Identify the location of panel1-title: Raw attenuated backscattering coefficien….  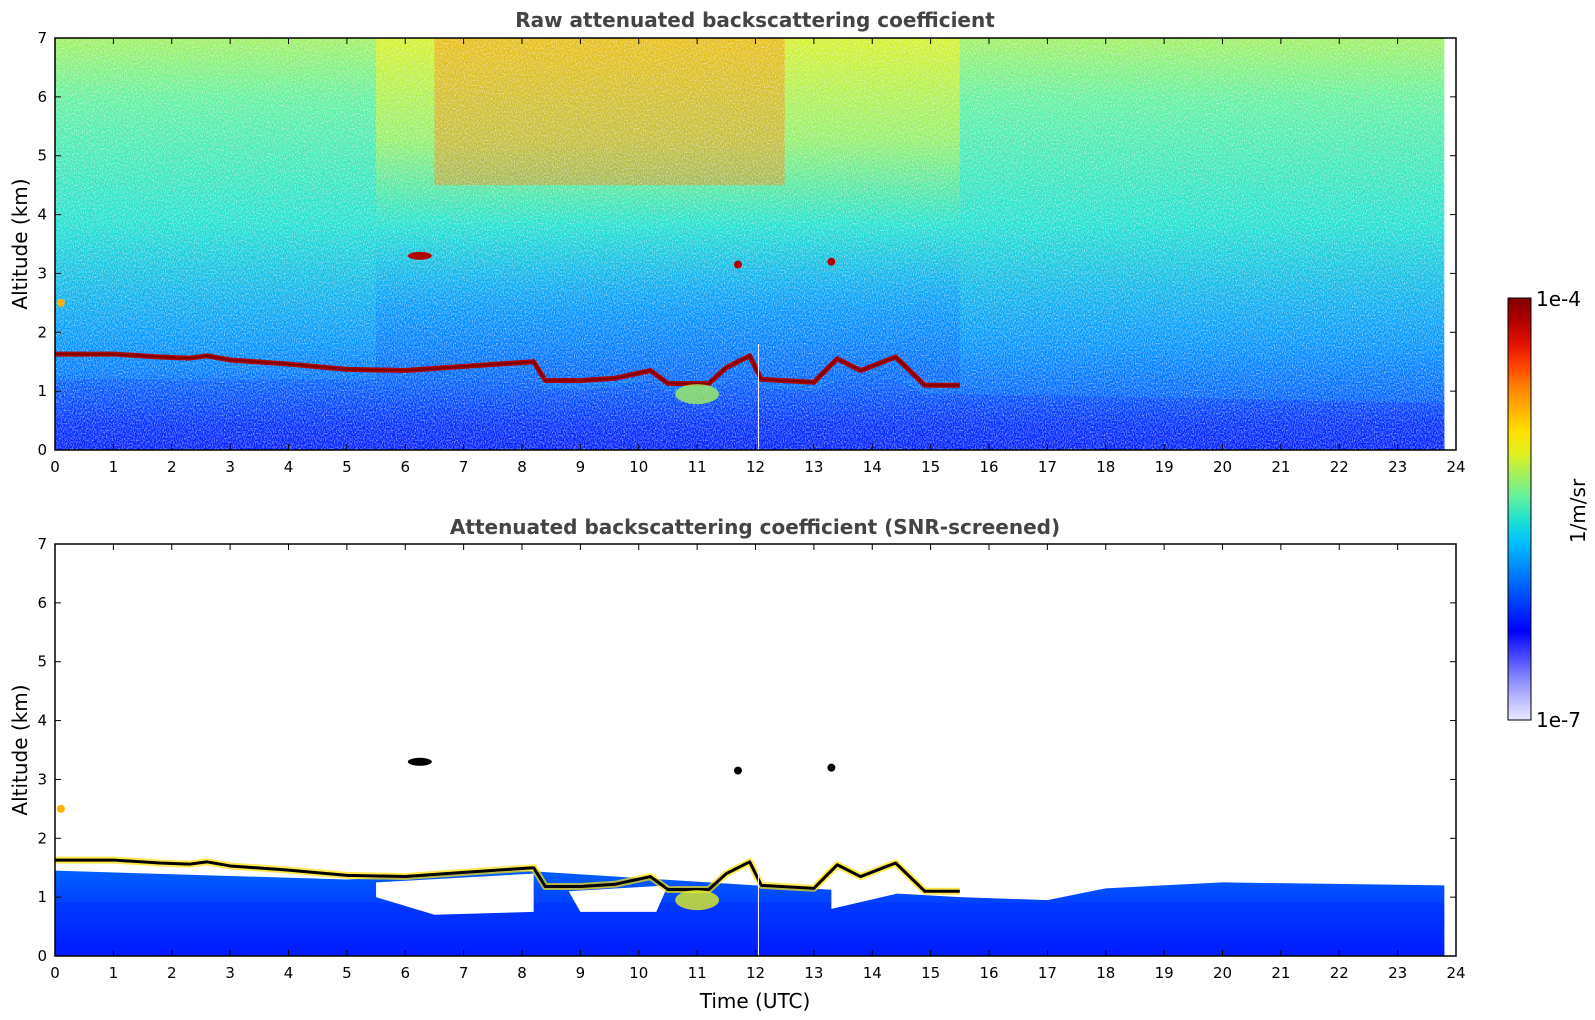
(755, 20).